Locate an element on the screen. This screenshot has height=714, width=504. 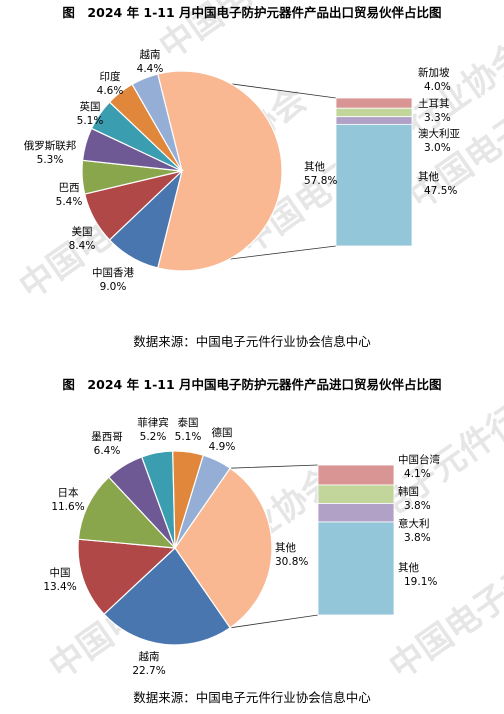
pie-slice-name: 菲律宾 is located at coordinates (153, 422).